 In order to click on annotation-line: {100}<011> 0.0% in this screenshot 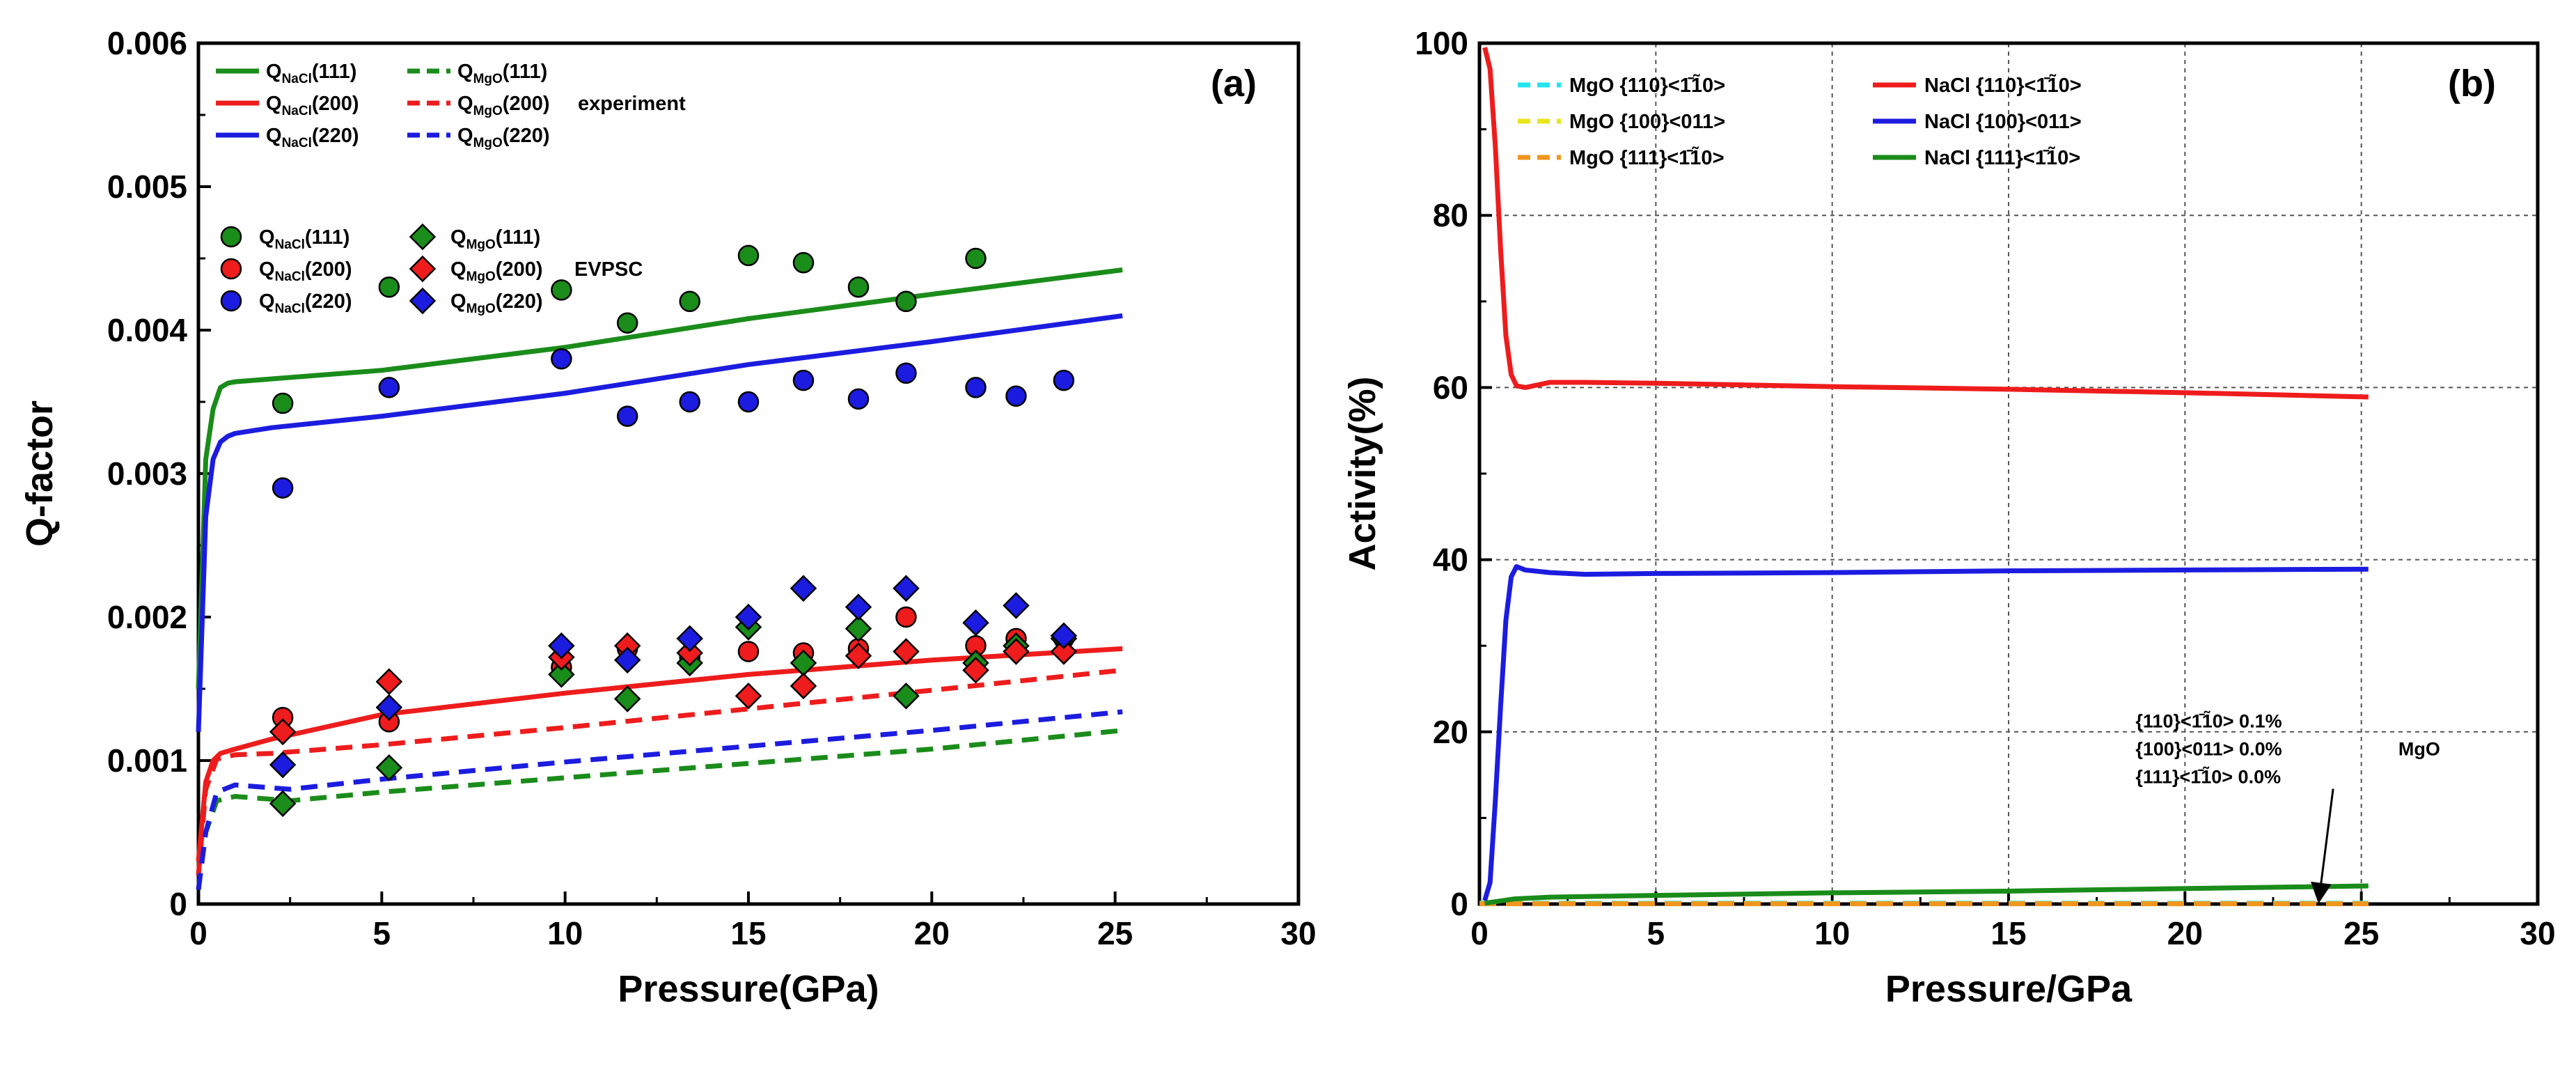, I will do `click(2208, 749)`.